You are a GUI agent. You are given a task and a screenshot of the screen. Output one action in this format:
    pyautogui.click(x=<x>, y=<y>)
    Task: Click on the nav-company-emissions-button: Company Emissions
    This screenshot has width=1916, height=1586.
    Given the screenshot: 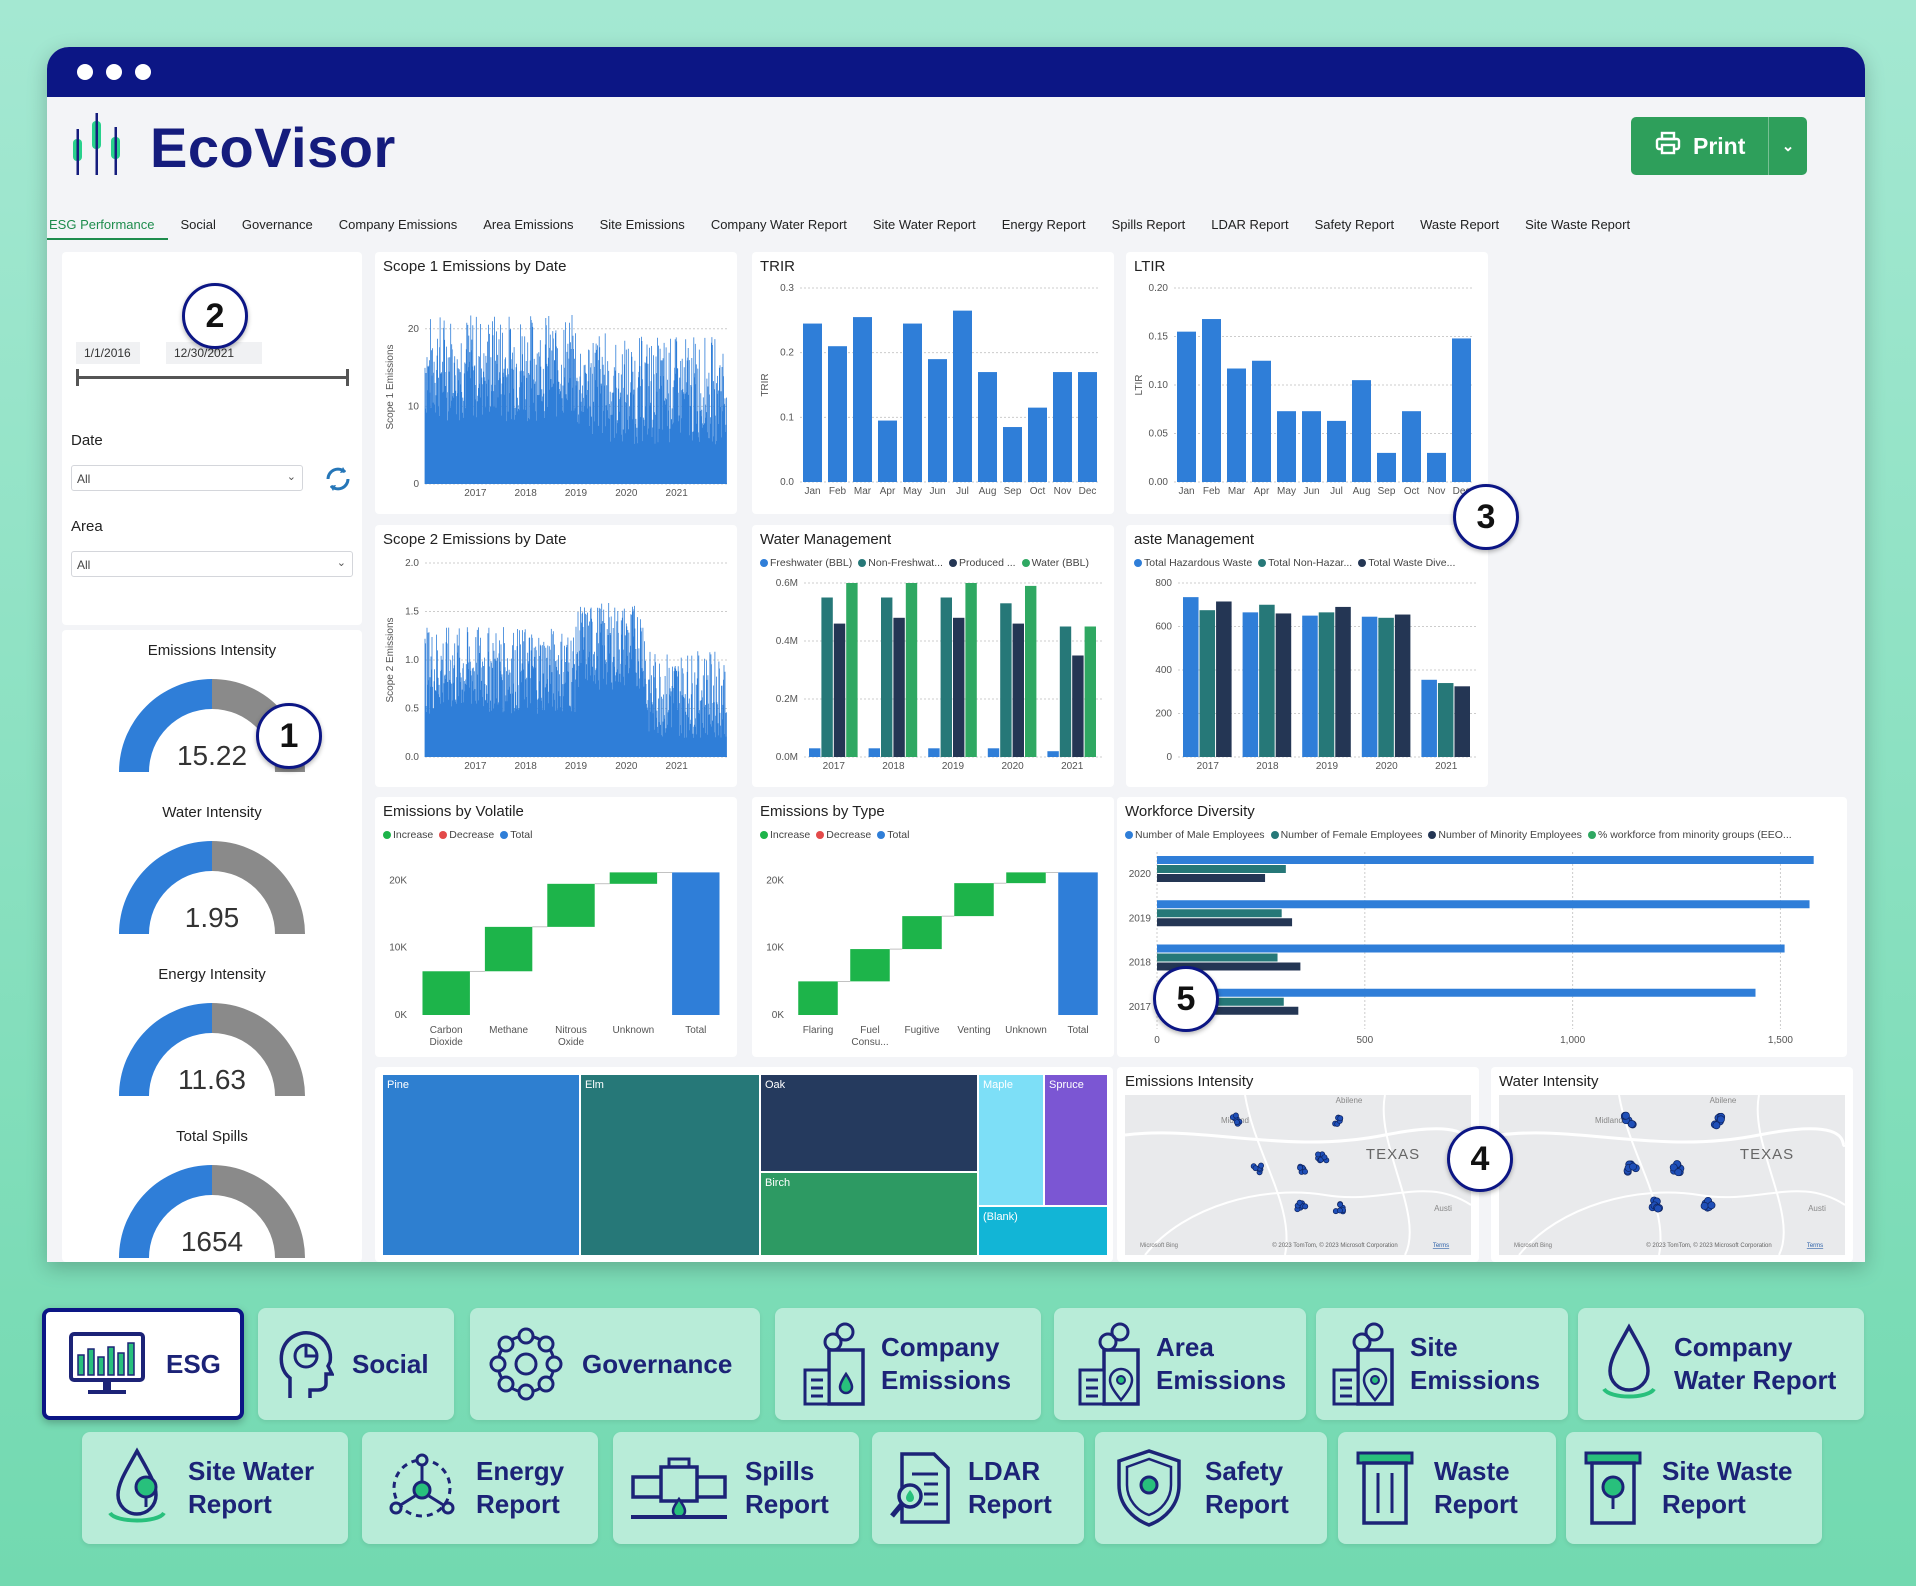 What is the action you would take?
    pyautogui.click(x=908, y=1364)
    